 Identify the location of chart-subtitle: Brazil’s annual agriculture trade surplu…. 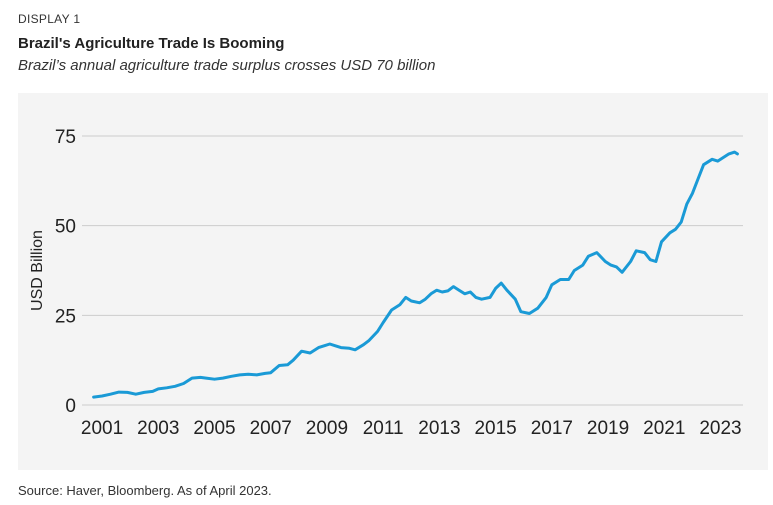
(227, 65).